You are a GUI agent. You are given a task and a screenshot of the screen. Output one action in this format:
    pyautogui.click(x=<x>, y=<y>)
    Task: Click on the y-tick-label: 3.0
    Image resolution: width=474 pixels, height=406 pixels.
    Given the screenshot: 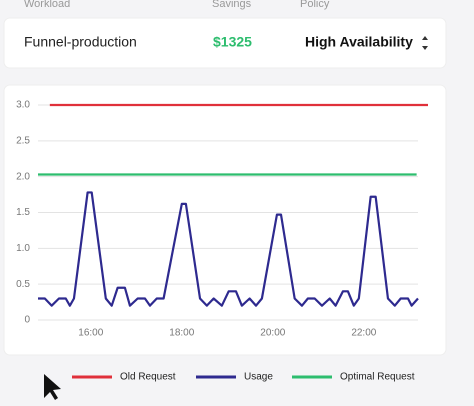 What is the action you would take?
    pyautogui.click(x=23, y=105)
    